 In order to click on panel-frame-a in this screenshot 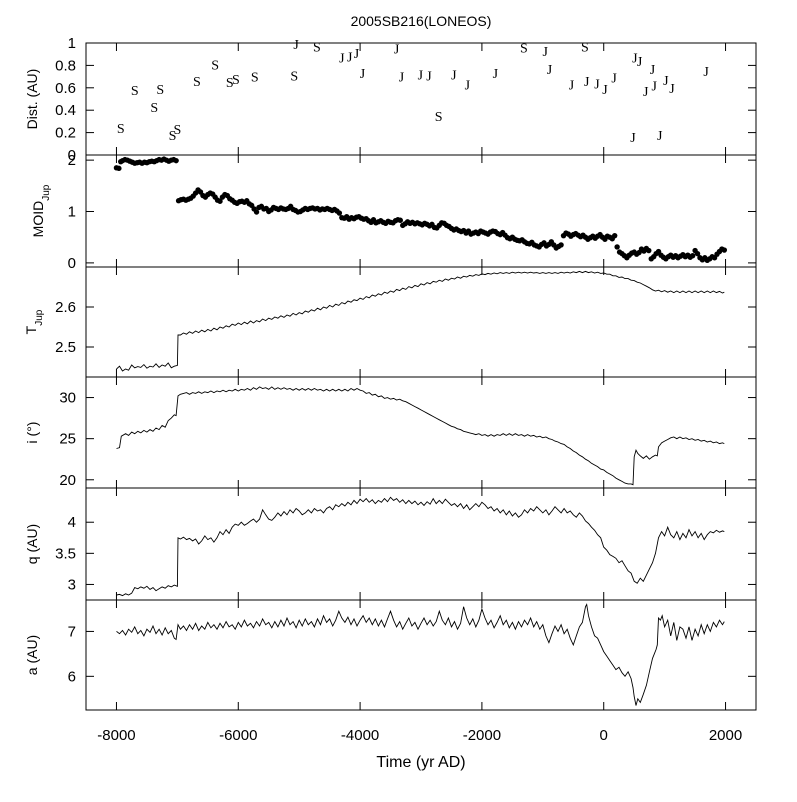, I will do `click(421, 655)`.